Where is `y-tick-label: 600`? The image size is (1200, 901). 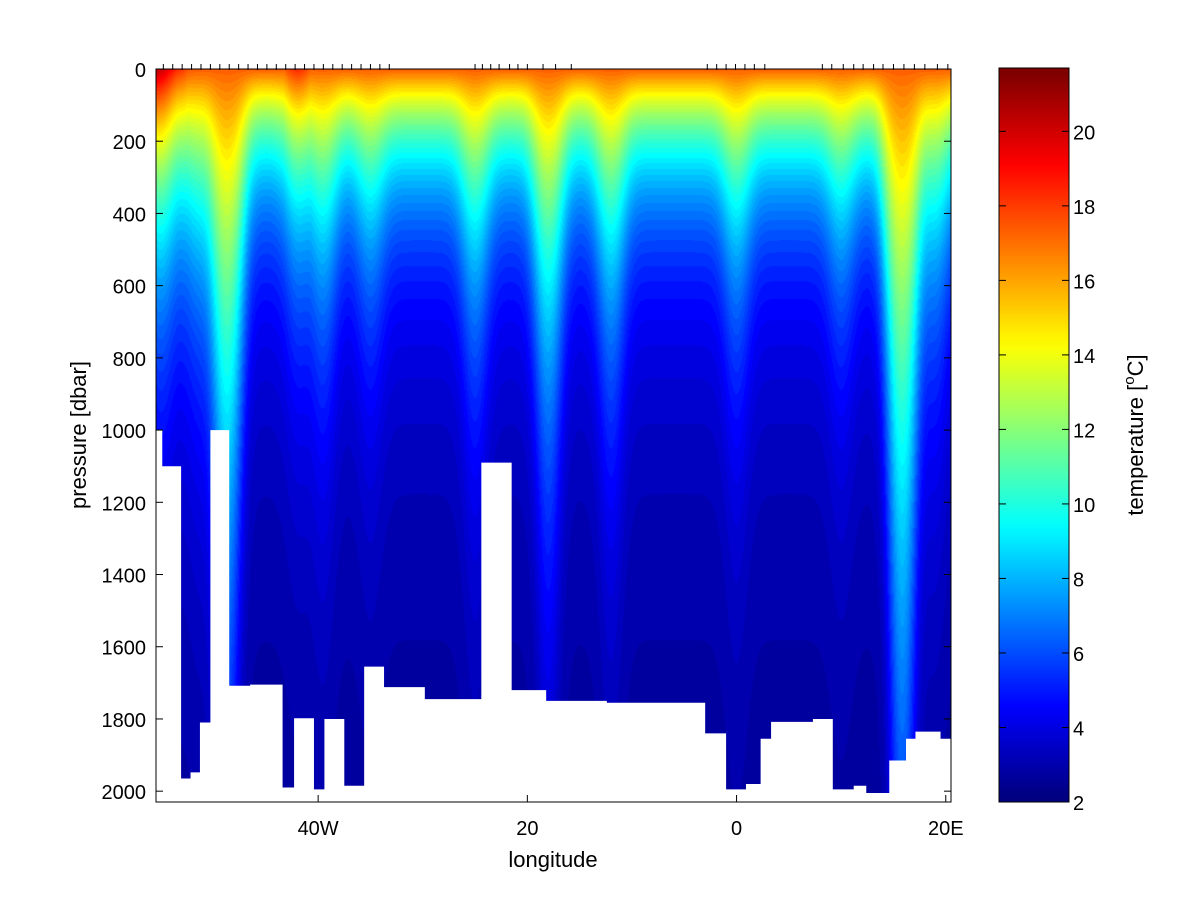
y-tick-label: 600 is located at coordinates (129, 288).